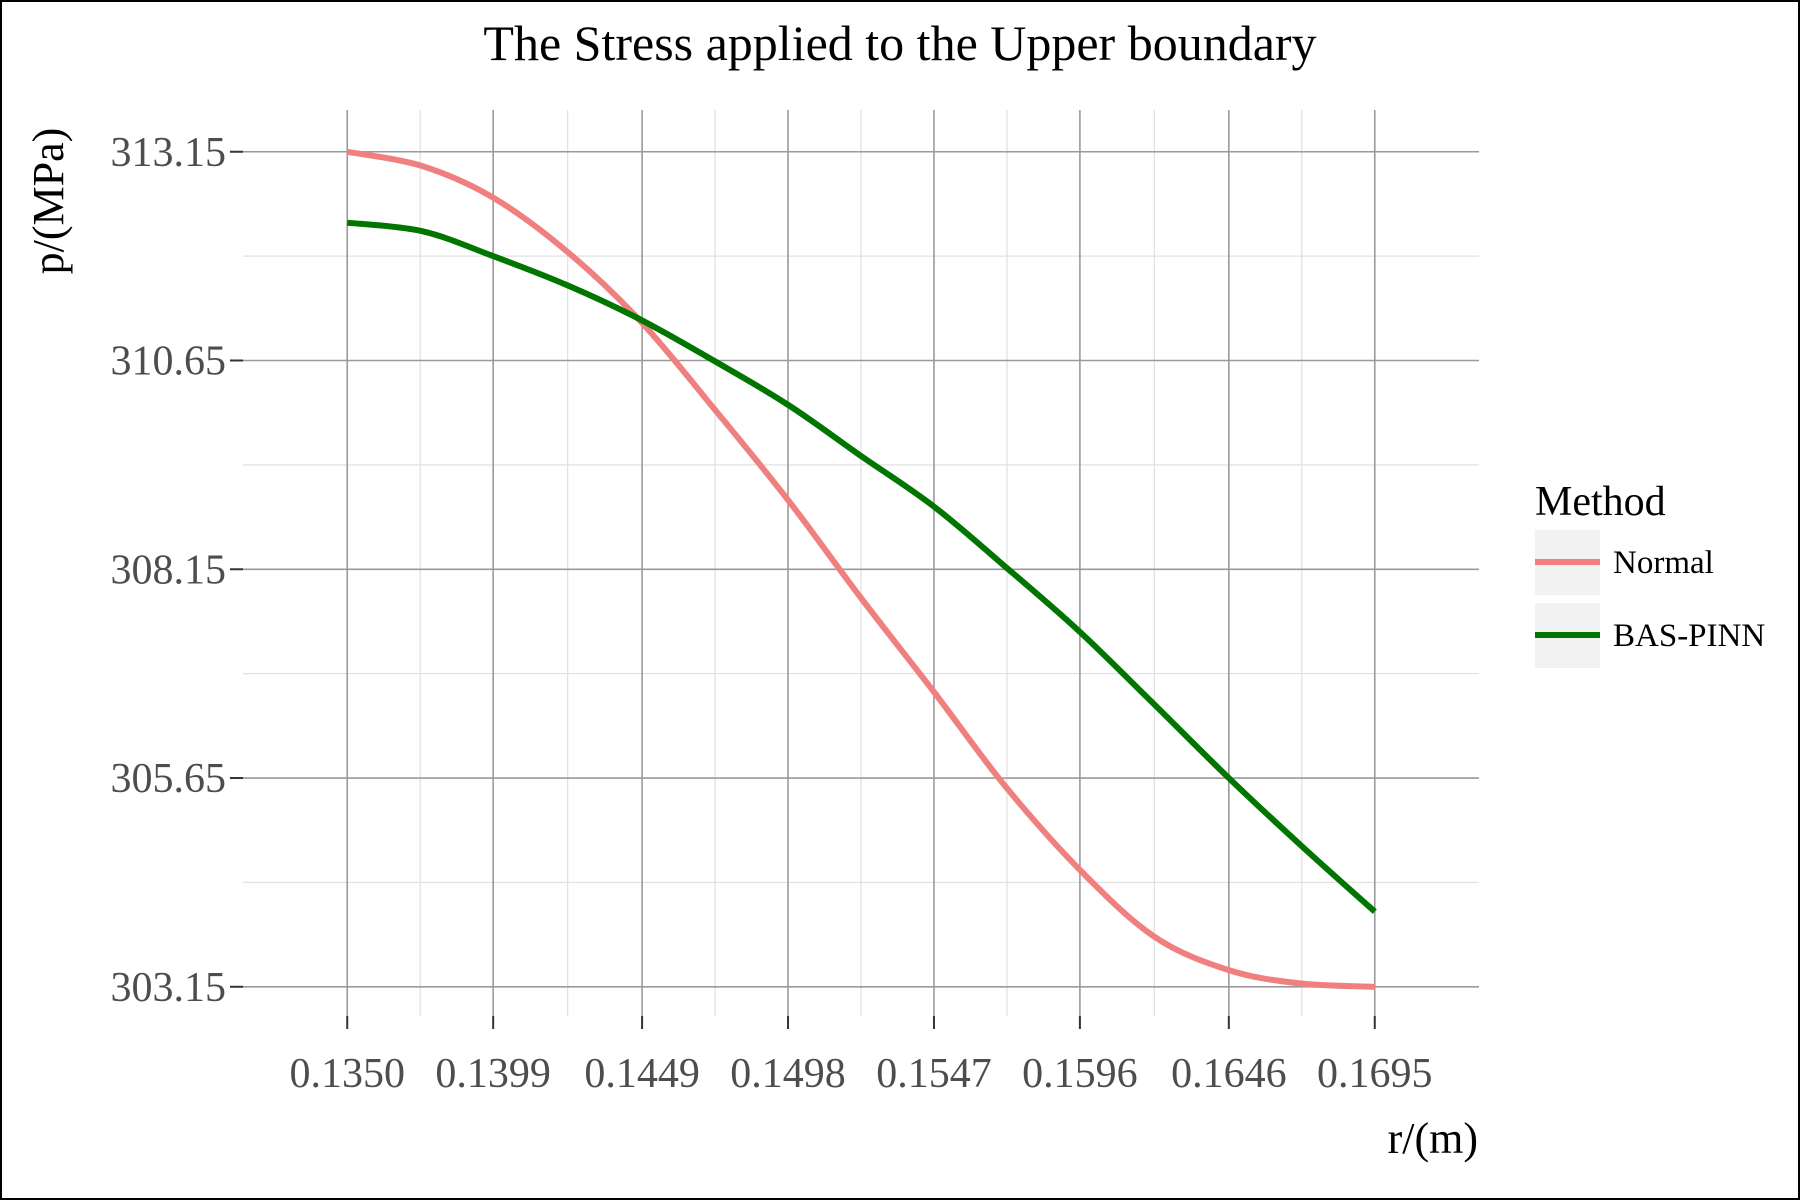 The image size is (1800, 1200). Describe the element at coordinates (1689, 636) in the screenshot. I see `legend-label-bas-pinn: BAS-PINN` at that location.